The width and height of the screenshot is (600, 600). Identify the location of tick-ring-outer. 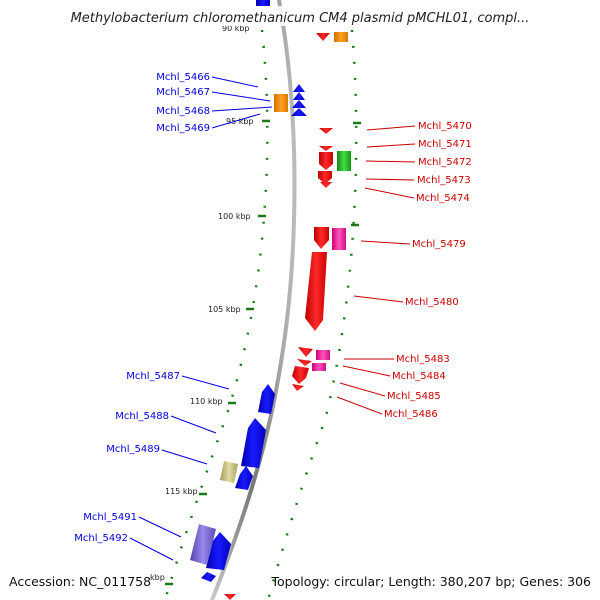
(312, 314).